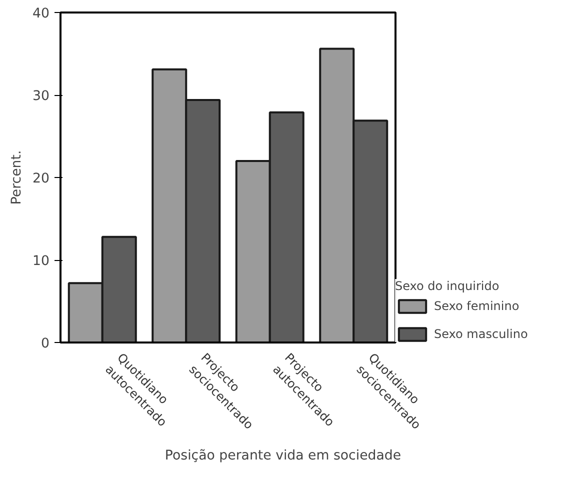  What do you see at coordinates (41, 96) in the screenshot?
I see `y-tick-label: 30` at bounding box center [41, 96].